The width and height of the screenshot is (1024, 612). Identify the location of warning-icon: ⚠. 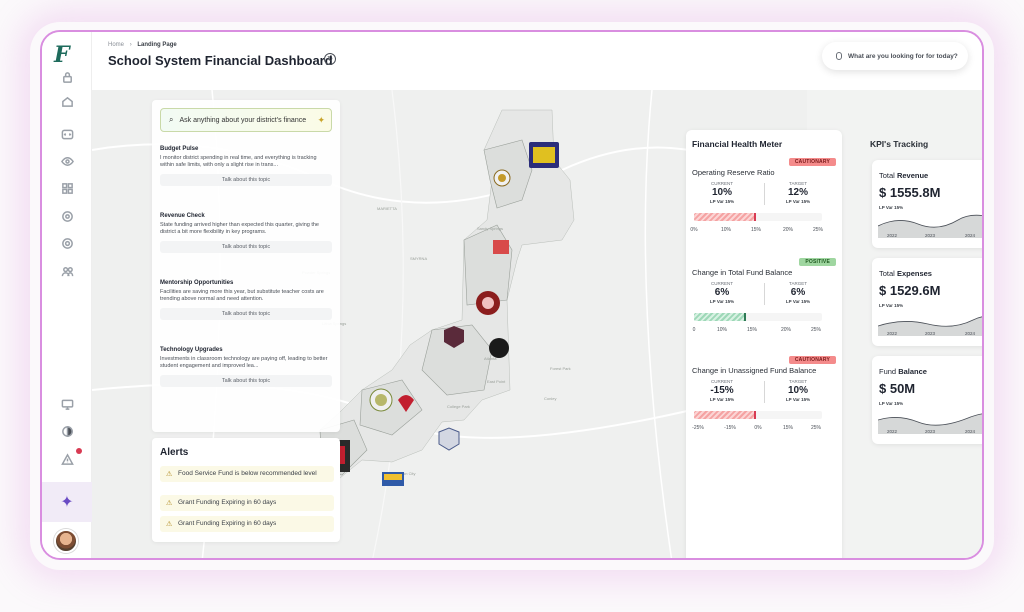
(169, 474).